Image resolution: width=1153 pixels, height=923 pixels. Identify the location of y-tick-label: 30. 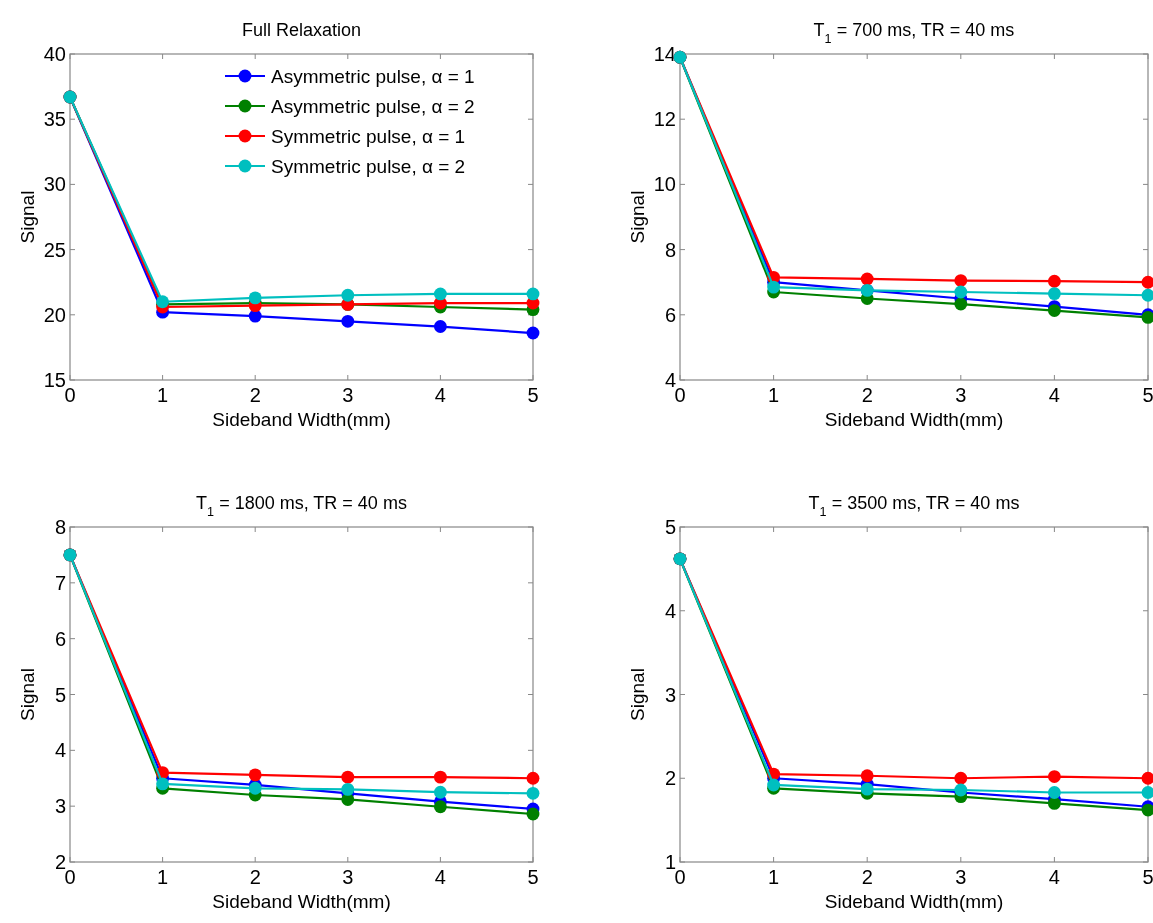
(54, 184).